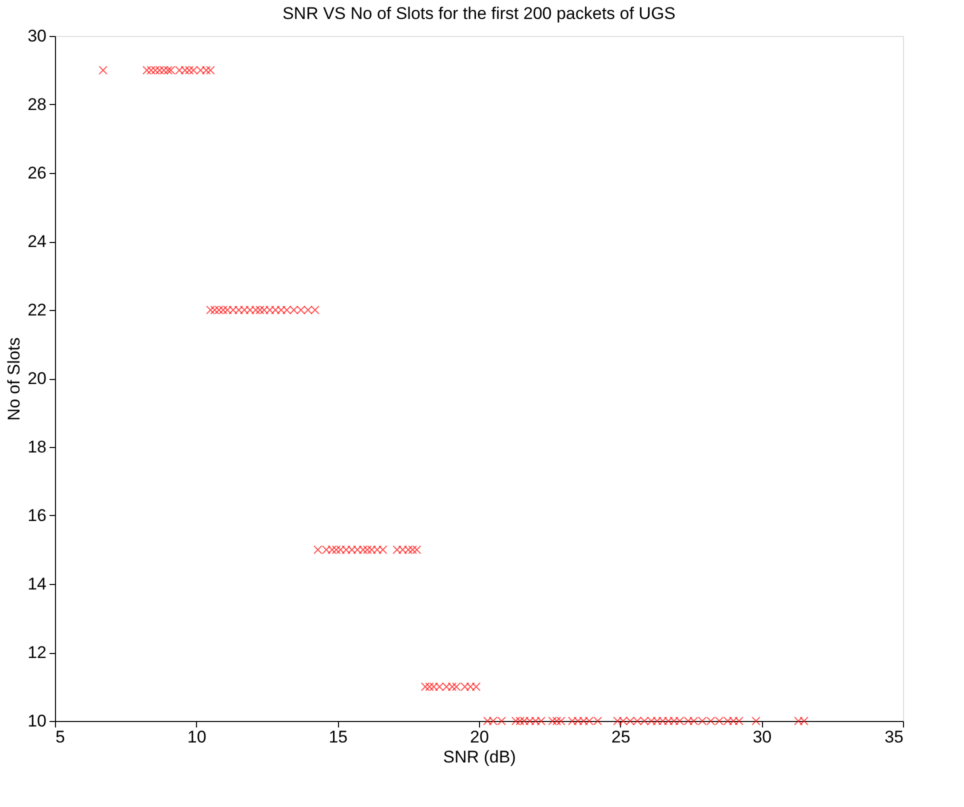 This screenshot has height=807, width=964. What do you see at coordinates (762, 737) in the screenshot?
I see `x-tick-label: 30` at bounding box center [762, 737].